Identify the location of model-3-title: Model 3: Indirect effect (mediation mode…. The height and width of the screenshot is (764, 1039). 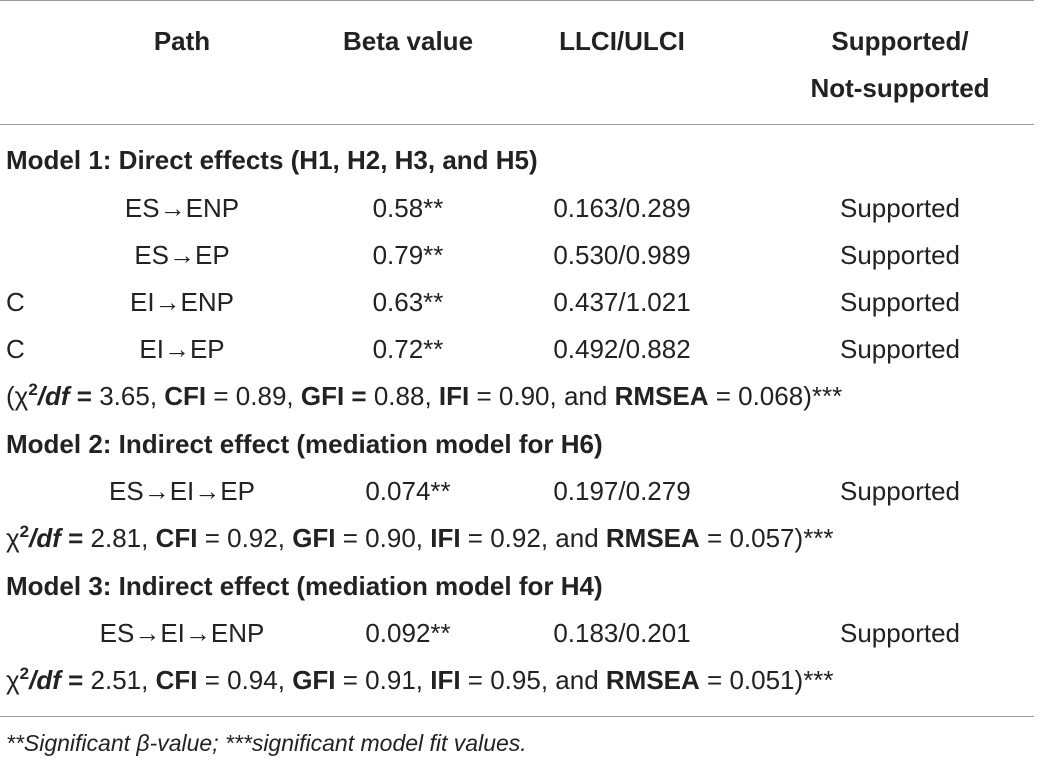
(304, 586).